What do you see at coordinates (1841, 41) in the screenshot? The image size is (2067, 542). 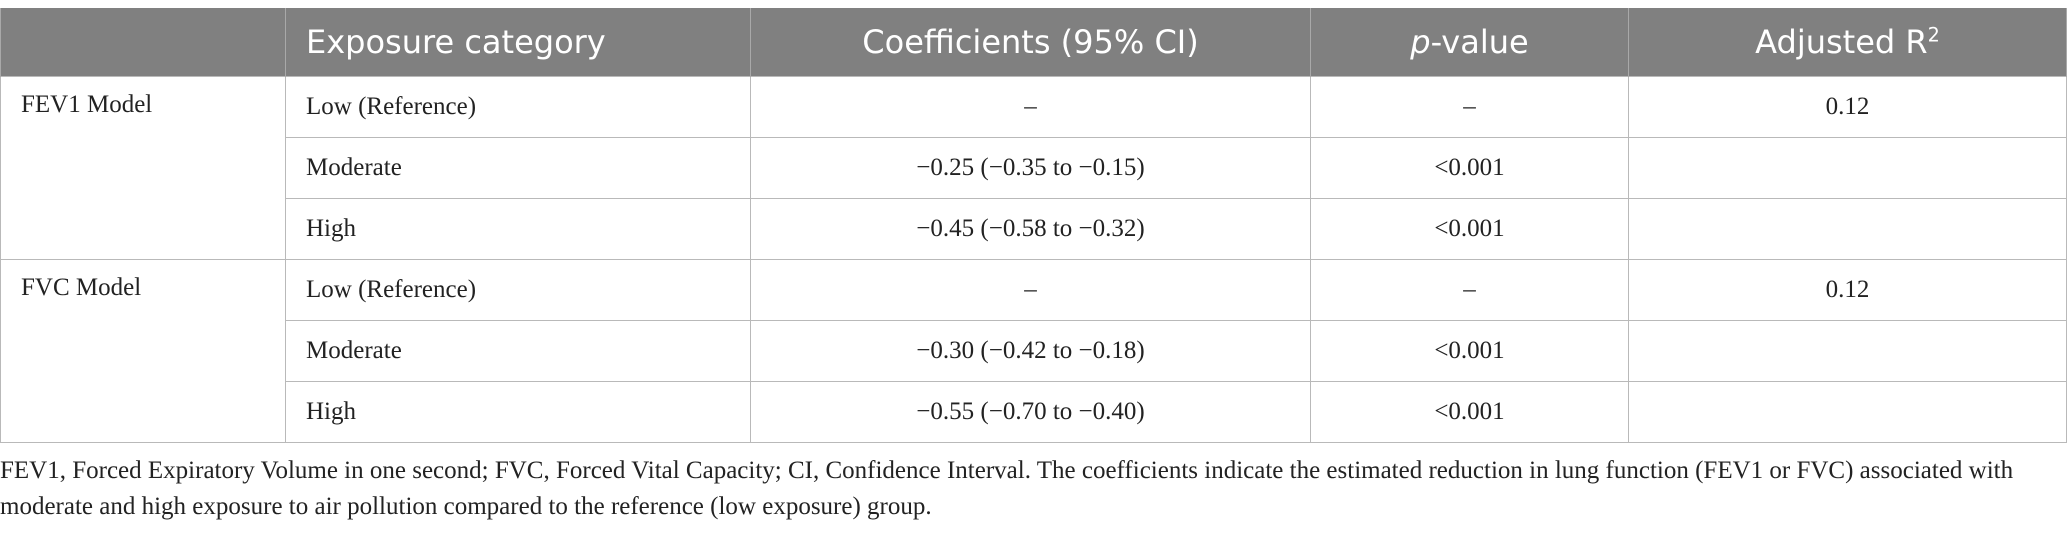 I see `header-adjusted-r-text: Adjusted R` at bounding box center [1841, 41].